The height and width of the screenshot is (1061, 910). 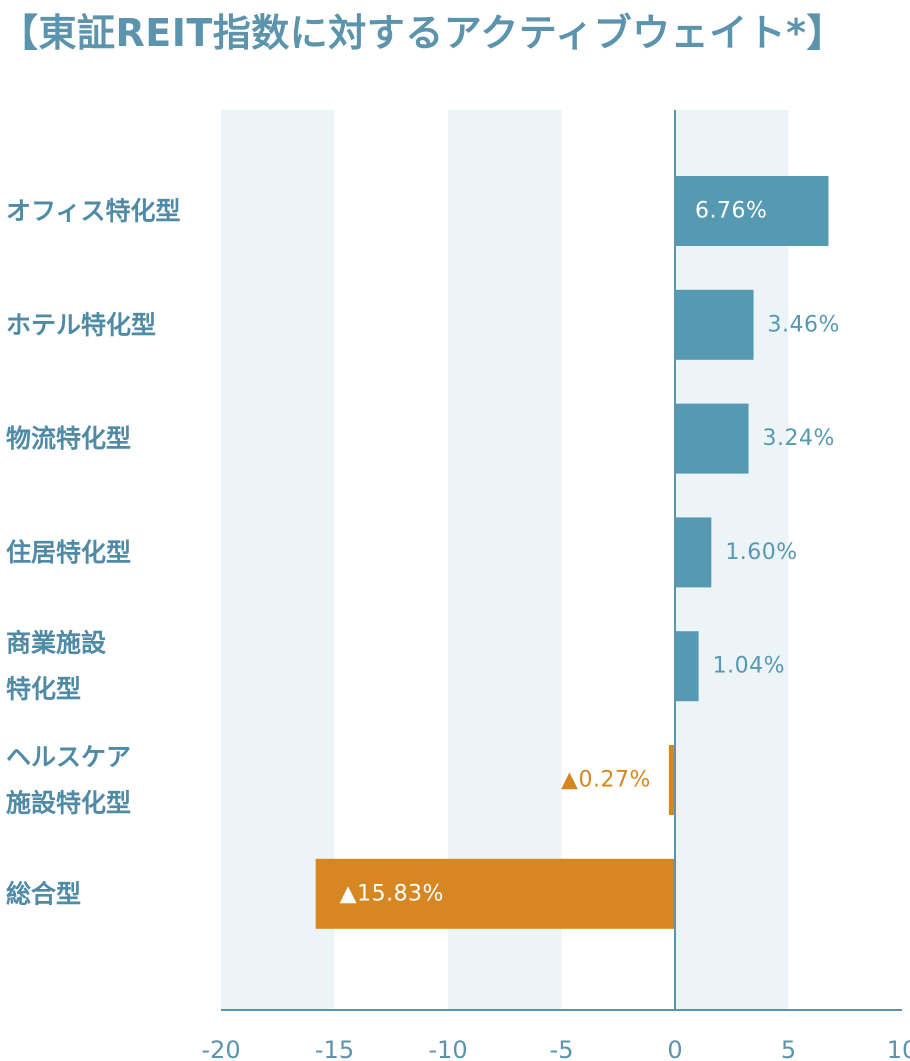 I want to click on data-label: 3.46%, so click(x=804, y=324).